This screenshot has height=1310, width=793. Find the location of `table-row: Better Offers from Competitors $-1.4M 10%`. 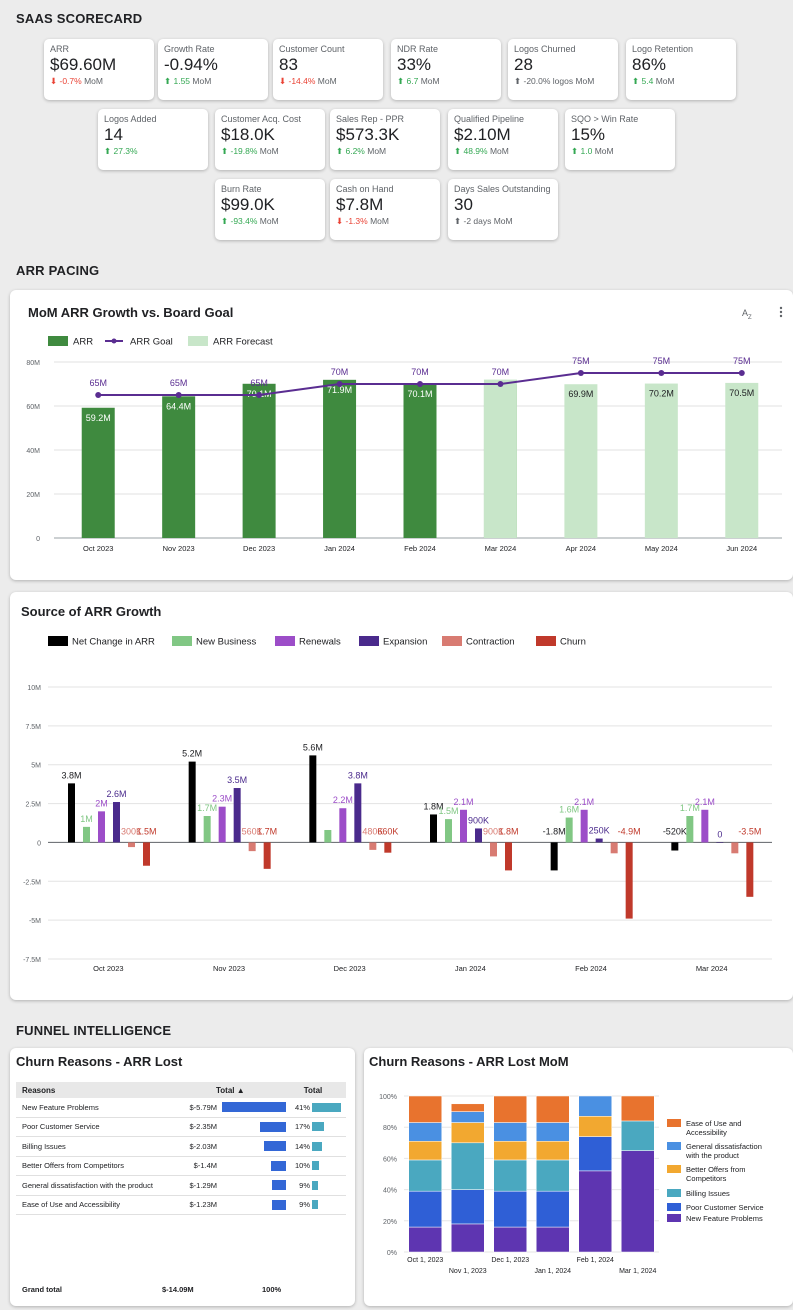

table-row: Better Offers from Competitors $-1.4M 10% is located at coordinates (181, 1166).